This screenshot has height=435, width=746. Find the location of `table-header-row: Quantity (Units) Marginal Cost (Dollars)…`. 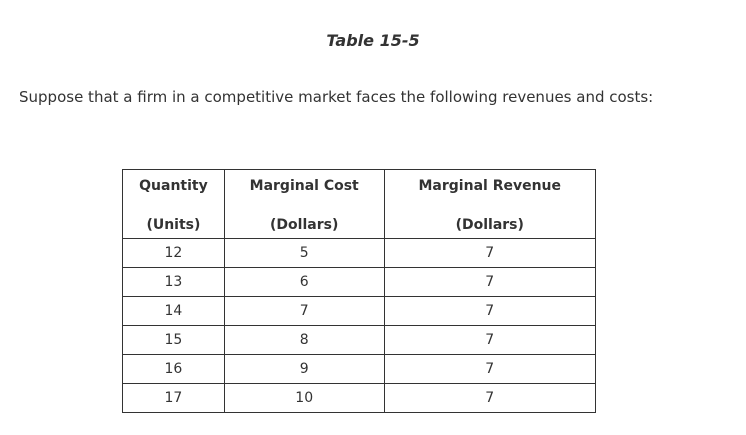

table-header-row: Quantity (Units) Marginal Cost (Dollars)… is located at coordinates (359, 204).